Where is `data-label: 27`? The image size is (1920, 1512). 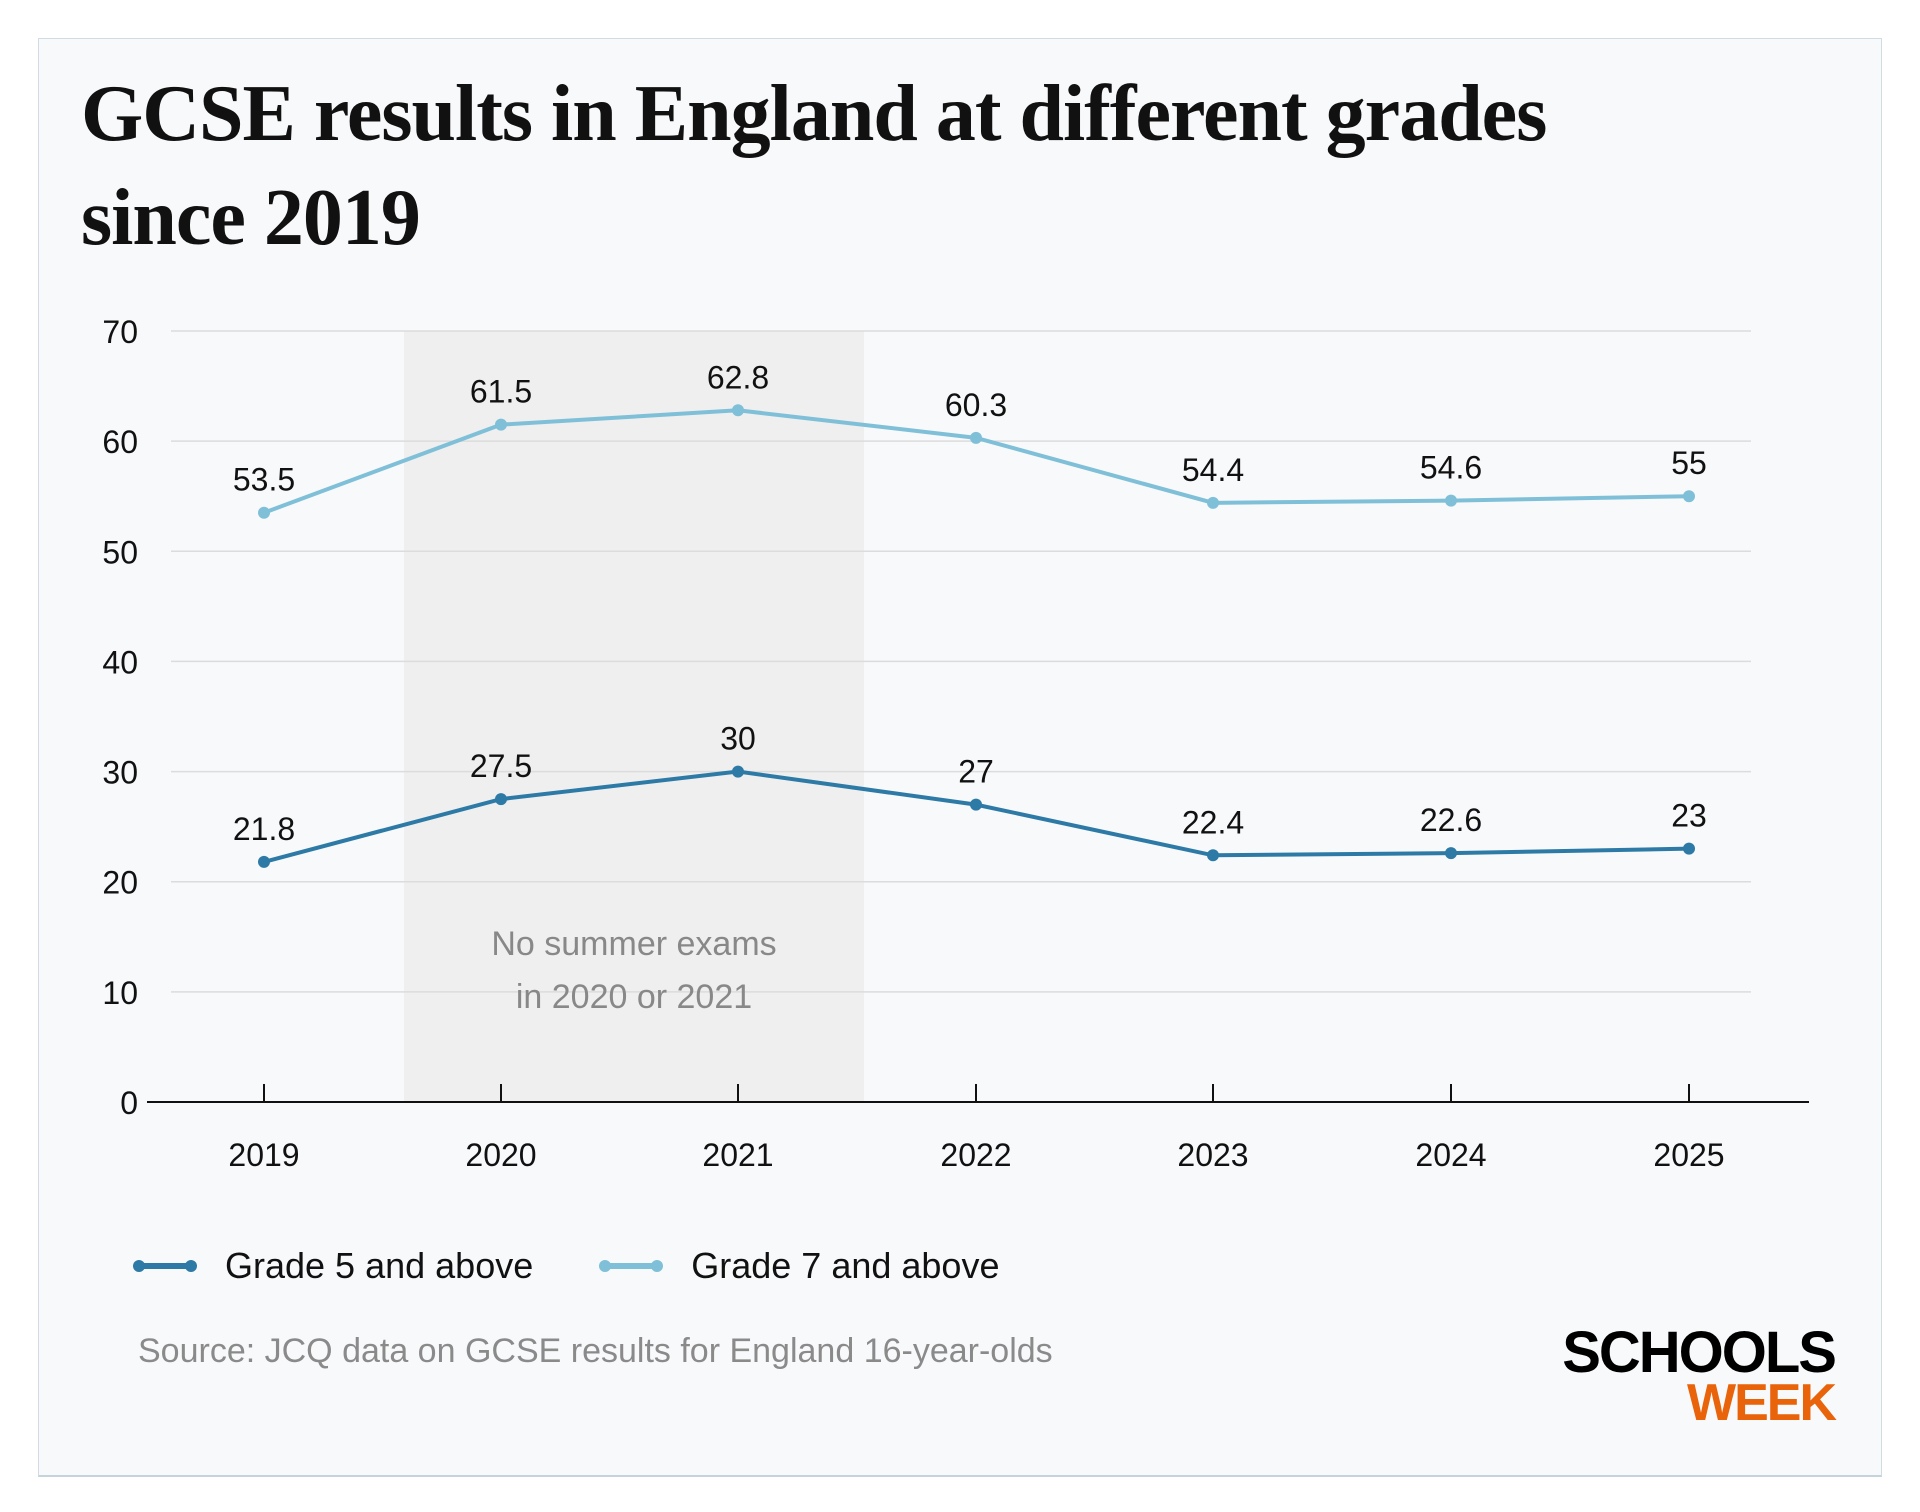 data-label: 27 is located at coordinates (976, 772).